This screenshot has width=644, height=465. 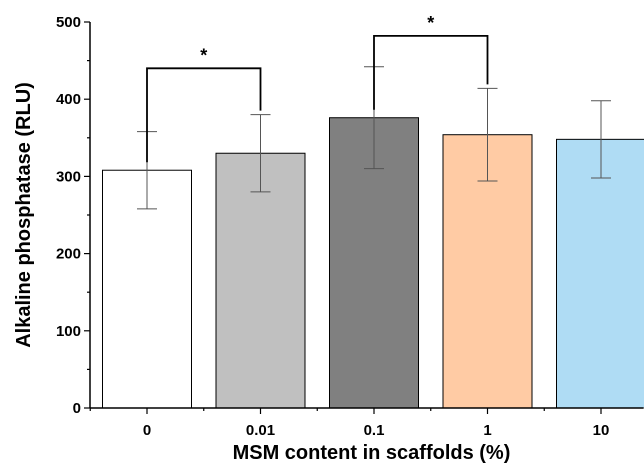 What do you see at coordinates (68, 99) in the screenshot?
I see `y-tick-label: 400` at bounding box center [68, 99].